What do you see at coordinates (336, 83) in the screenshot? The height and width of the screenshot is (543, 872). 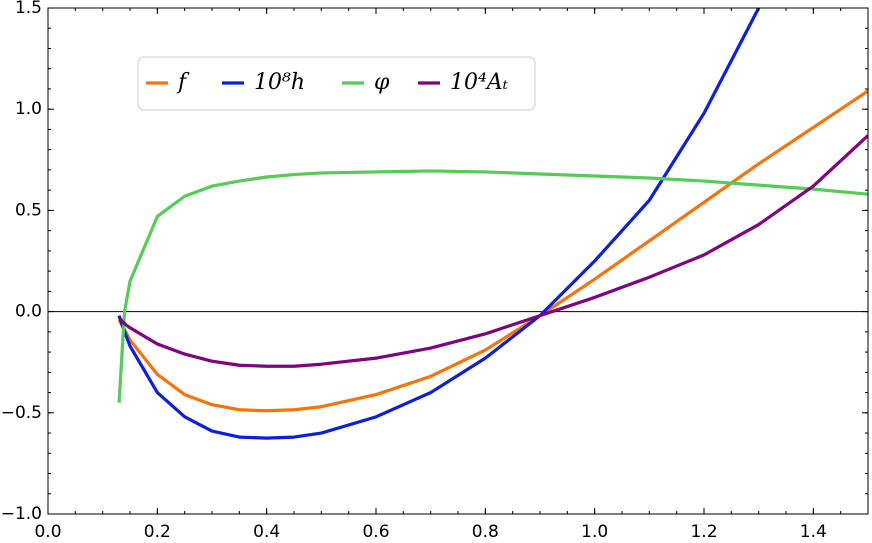 I see `legend` at bounding box center [336, 83].